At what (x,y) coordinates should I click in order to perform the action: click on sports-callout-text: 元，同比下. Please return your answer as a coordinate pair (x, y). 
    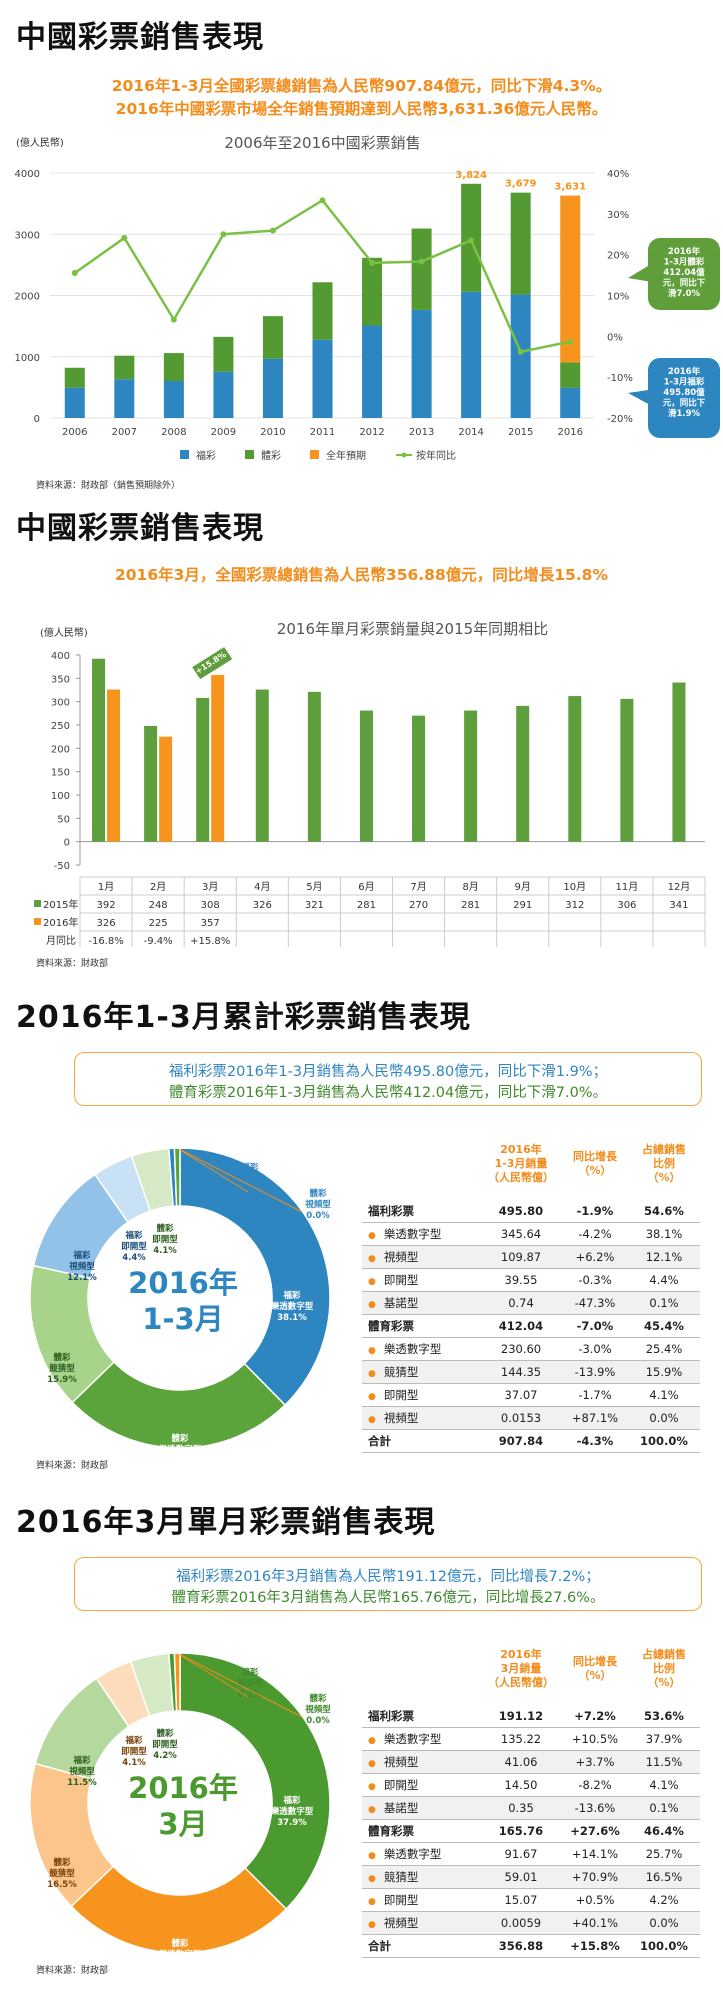
    Looking at the image, I should click on (684, 283).